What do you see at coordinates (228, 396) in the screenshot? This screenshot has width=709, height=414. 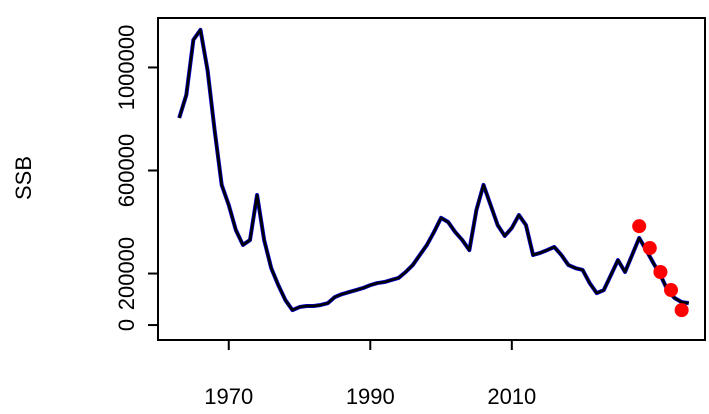 I see `x-tick-label: 1970` at bounding box center [228, 396].